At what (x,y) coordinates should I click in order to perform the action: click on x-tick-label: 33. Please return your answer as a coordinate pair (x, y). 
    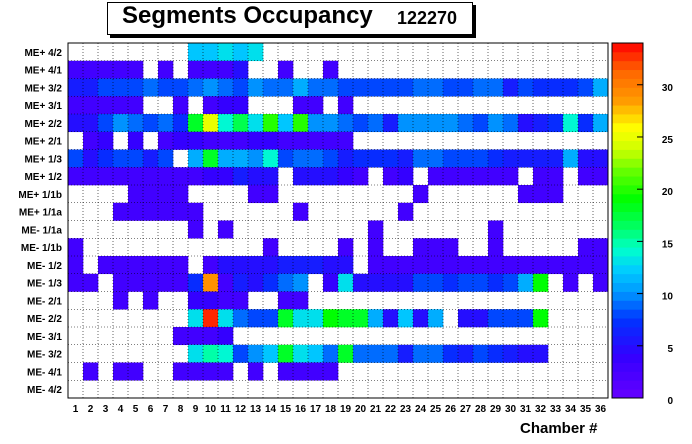
    Looking at the image, I should click on (556, 409).